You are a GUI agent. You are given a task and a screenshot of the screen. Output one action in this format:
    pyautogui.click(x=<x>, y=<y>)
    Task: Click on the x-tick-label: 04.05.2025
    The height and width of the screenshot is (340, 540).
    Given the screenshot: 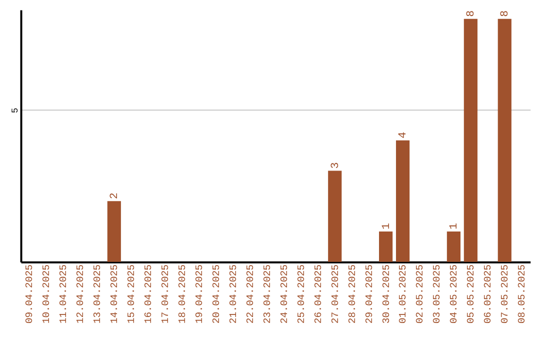 What is the action you would take?
    pyautogui.click(x=454, y=294)
    